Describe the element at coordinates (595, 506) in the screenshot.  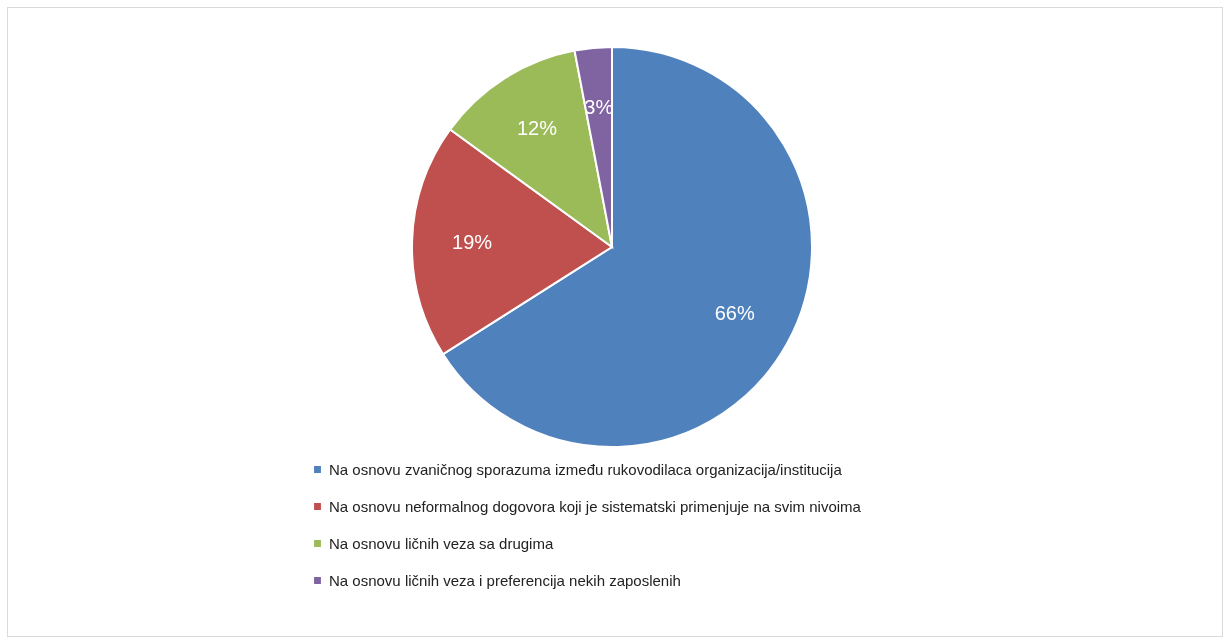
I see `legend-label: Na osnovu neformalnog dogovora koji je sistematski primenjuje na svim nivoima` at that location.